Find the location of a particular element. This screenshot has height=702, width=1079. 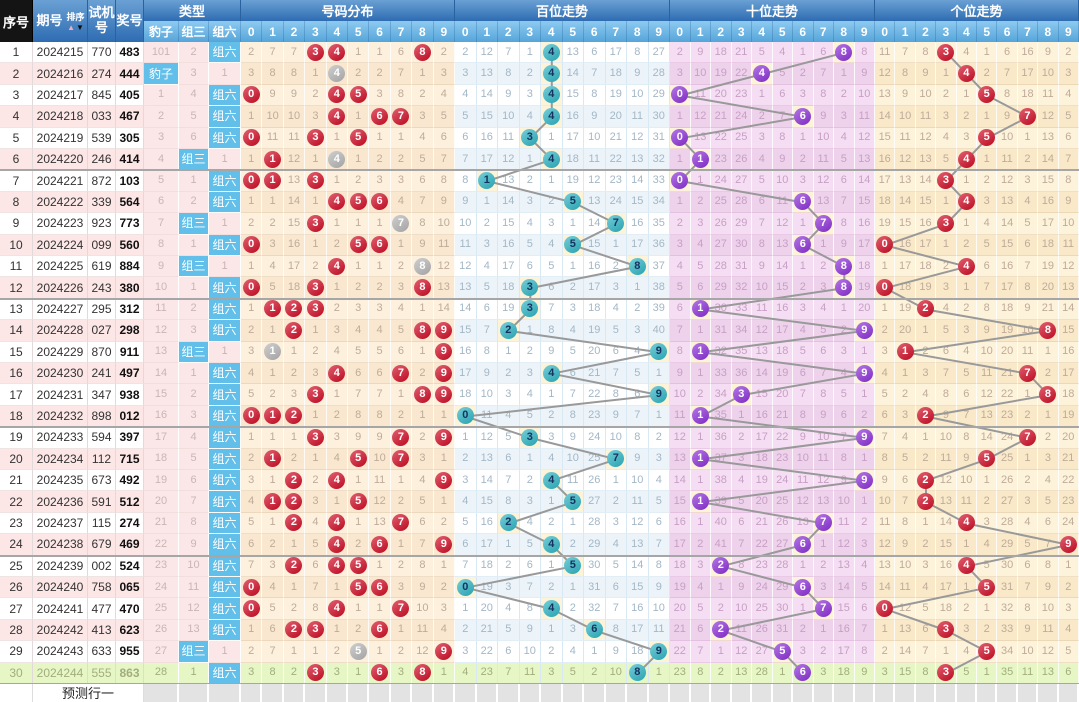

miss-count-cell: 8 is located at coordinates (638, 438).